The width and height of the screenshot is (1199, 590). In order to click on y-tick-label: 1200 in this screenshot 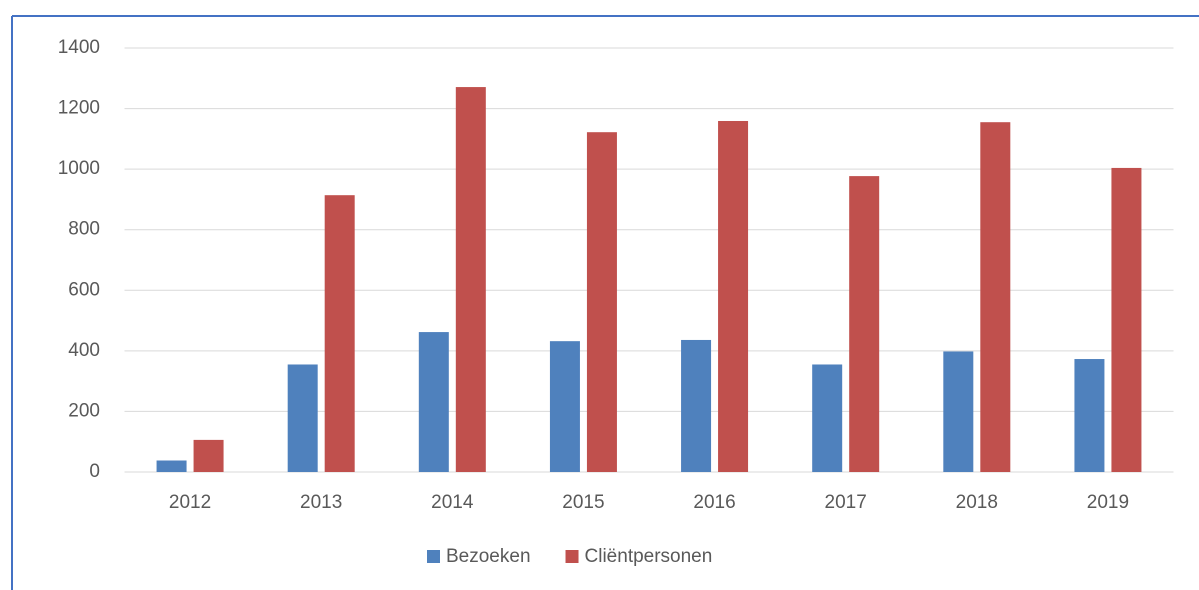, I will do `click(79, 108)`.